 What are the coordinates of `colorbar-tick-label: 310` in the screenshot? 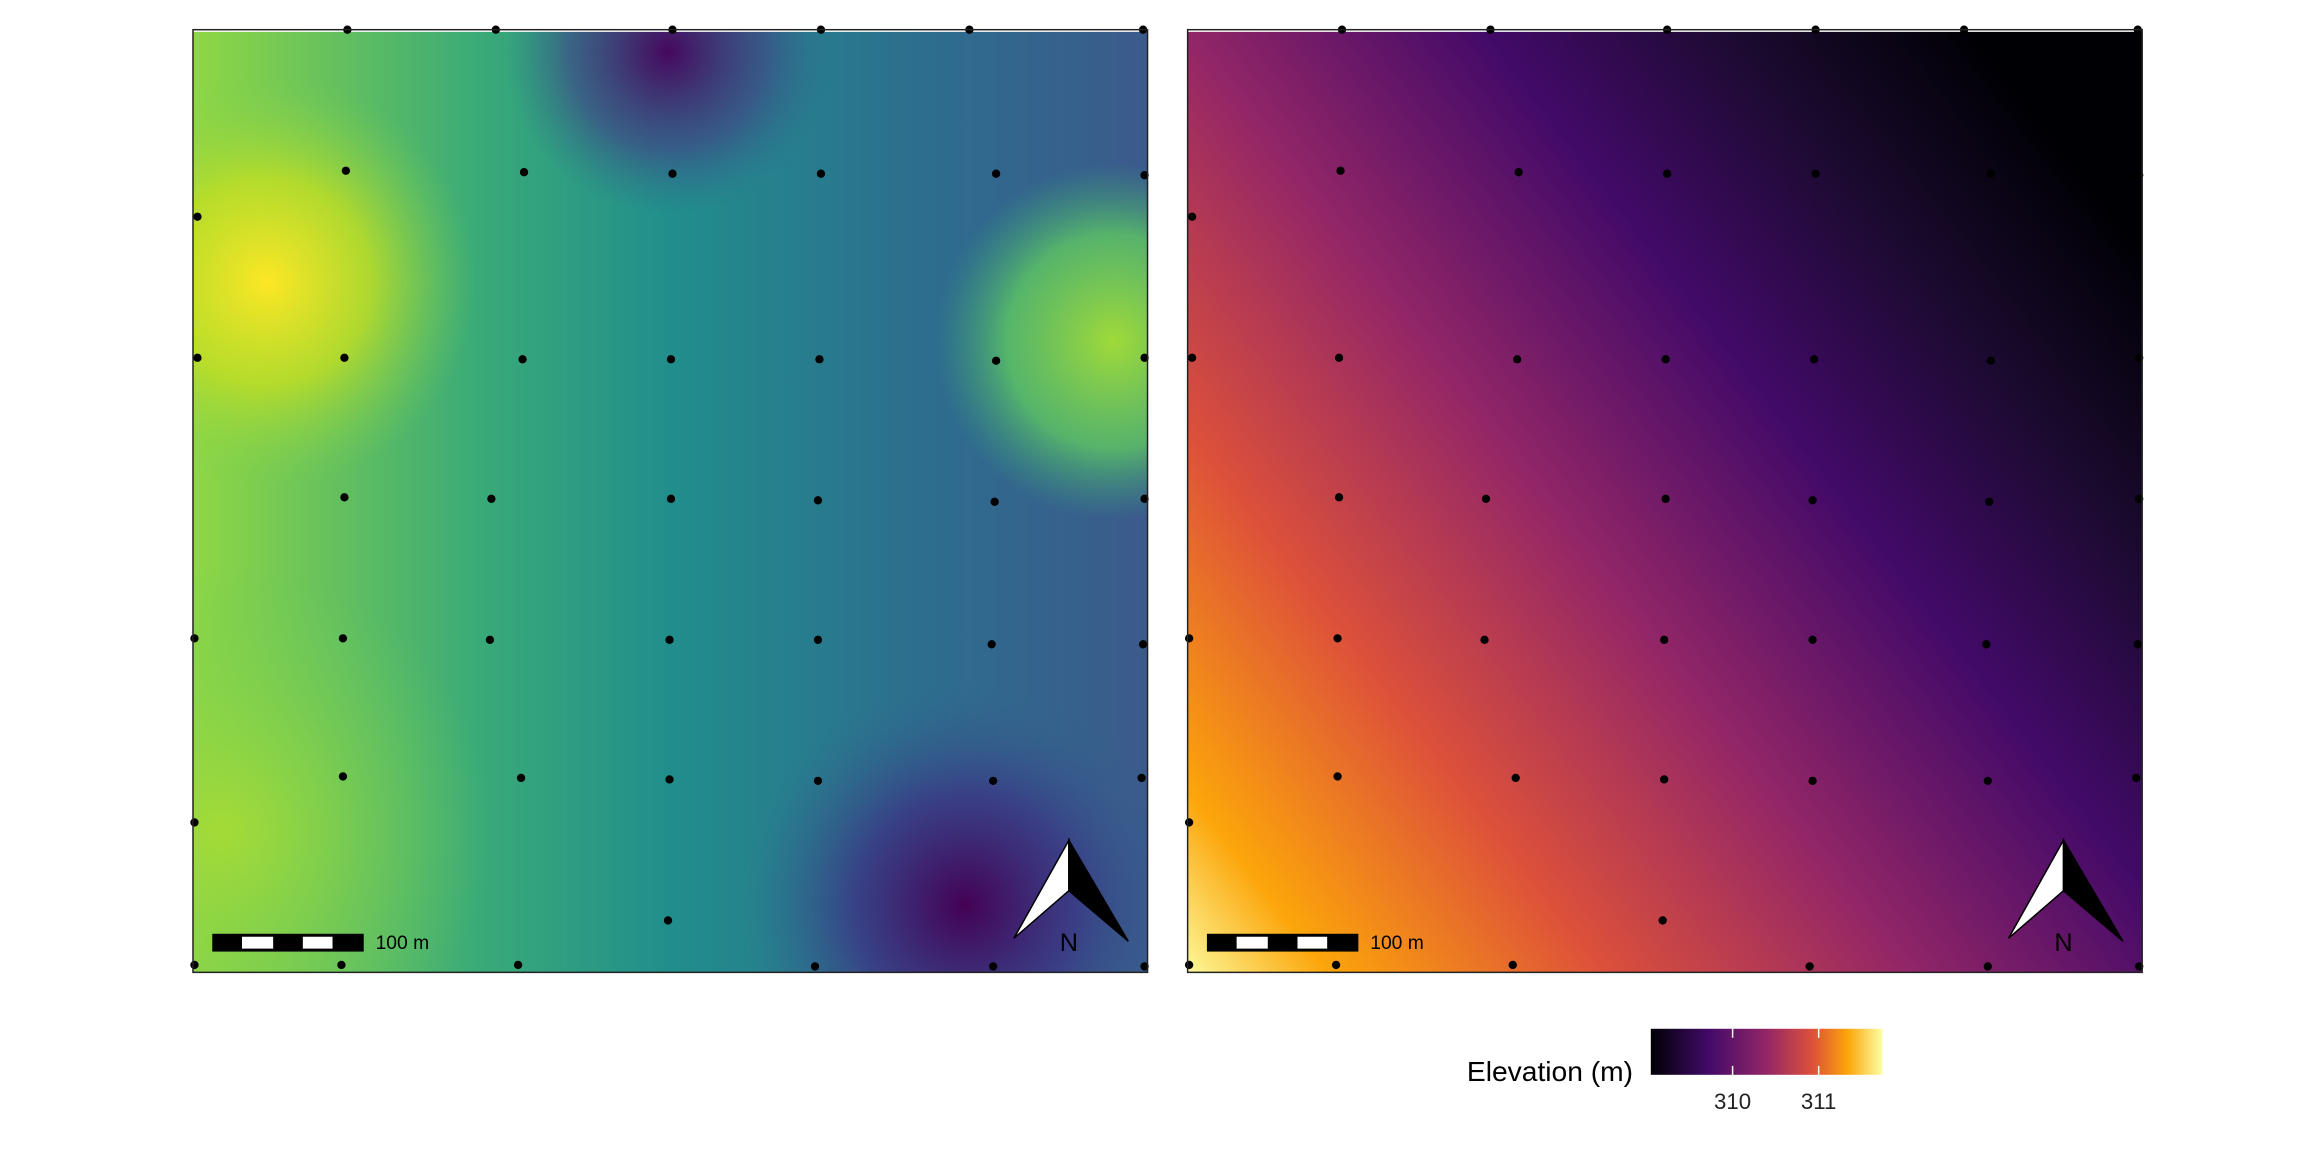 It's located at (1732, 1101).